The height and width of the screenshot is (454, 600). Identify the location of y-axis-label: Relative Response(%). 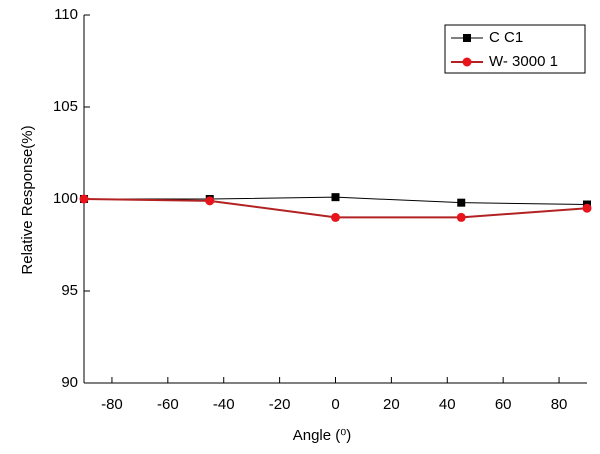
(27, 199).